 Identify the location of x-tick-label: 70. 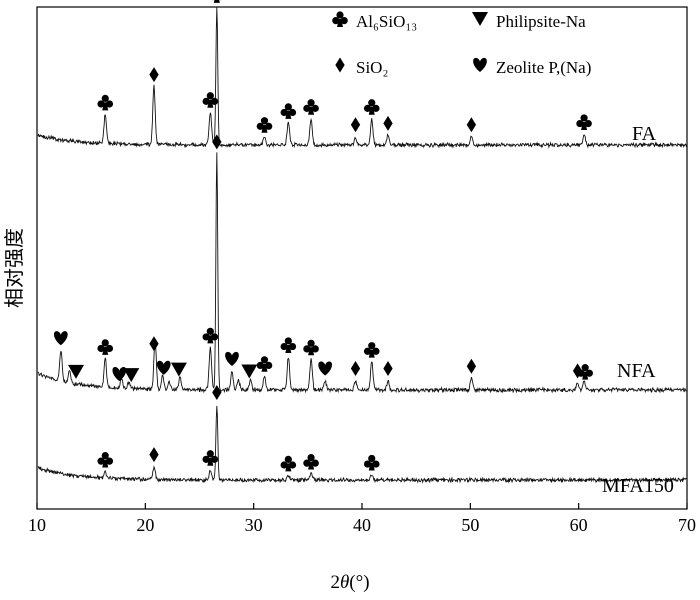
(687, 525).